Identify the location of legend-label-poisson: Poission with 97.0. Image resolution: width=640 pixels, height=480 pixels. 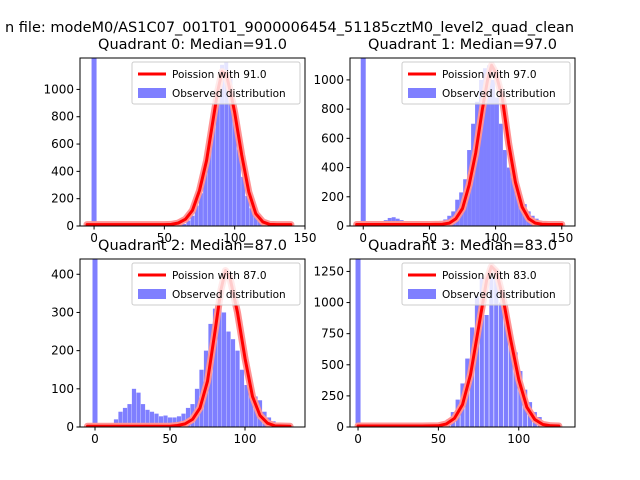
(489, 75).